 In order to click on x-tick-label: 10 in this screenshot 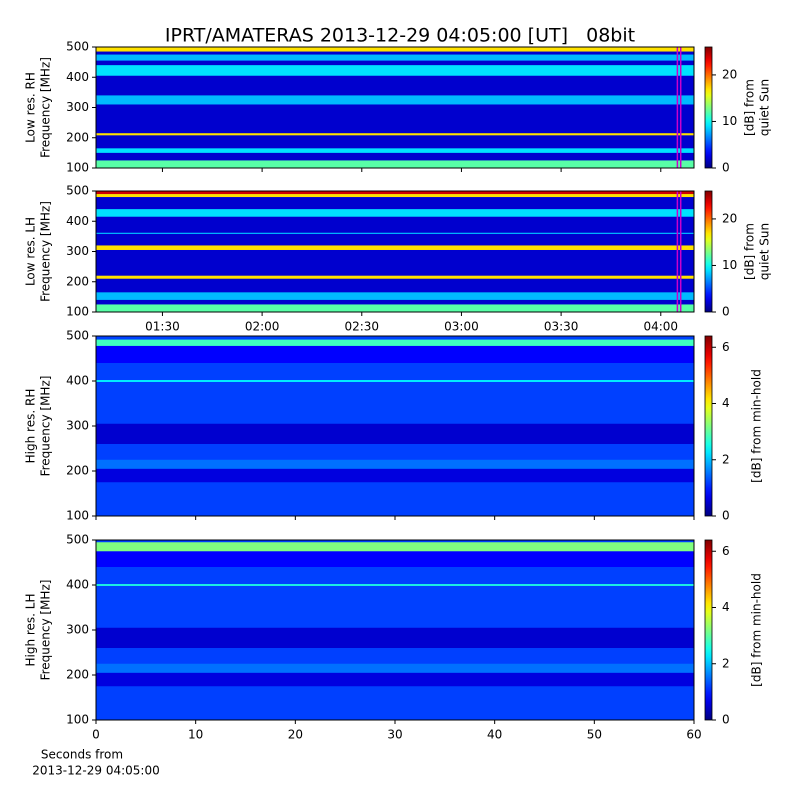, I will do `click(195, 735)`.